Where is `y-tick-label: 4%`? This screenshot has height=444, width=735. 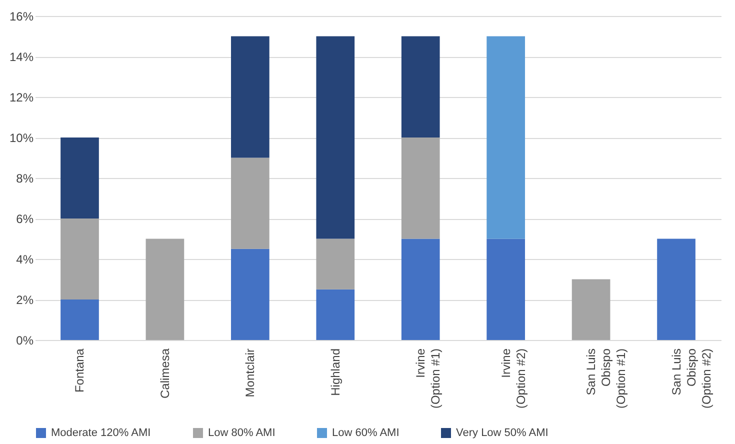
y-tick-label: 4% is located at coordinates (25, 259).